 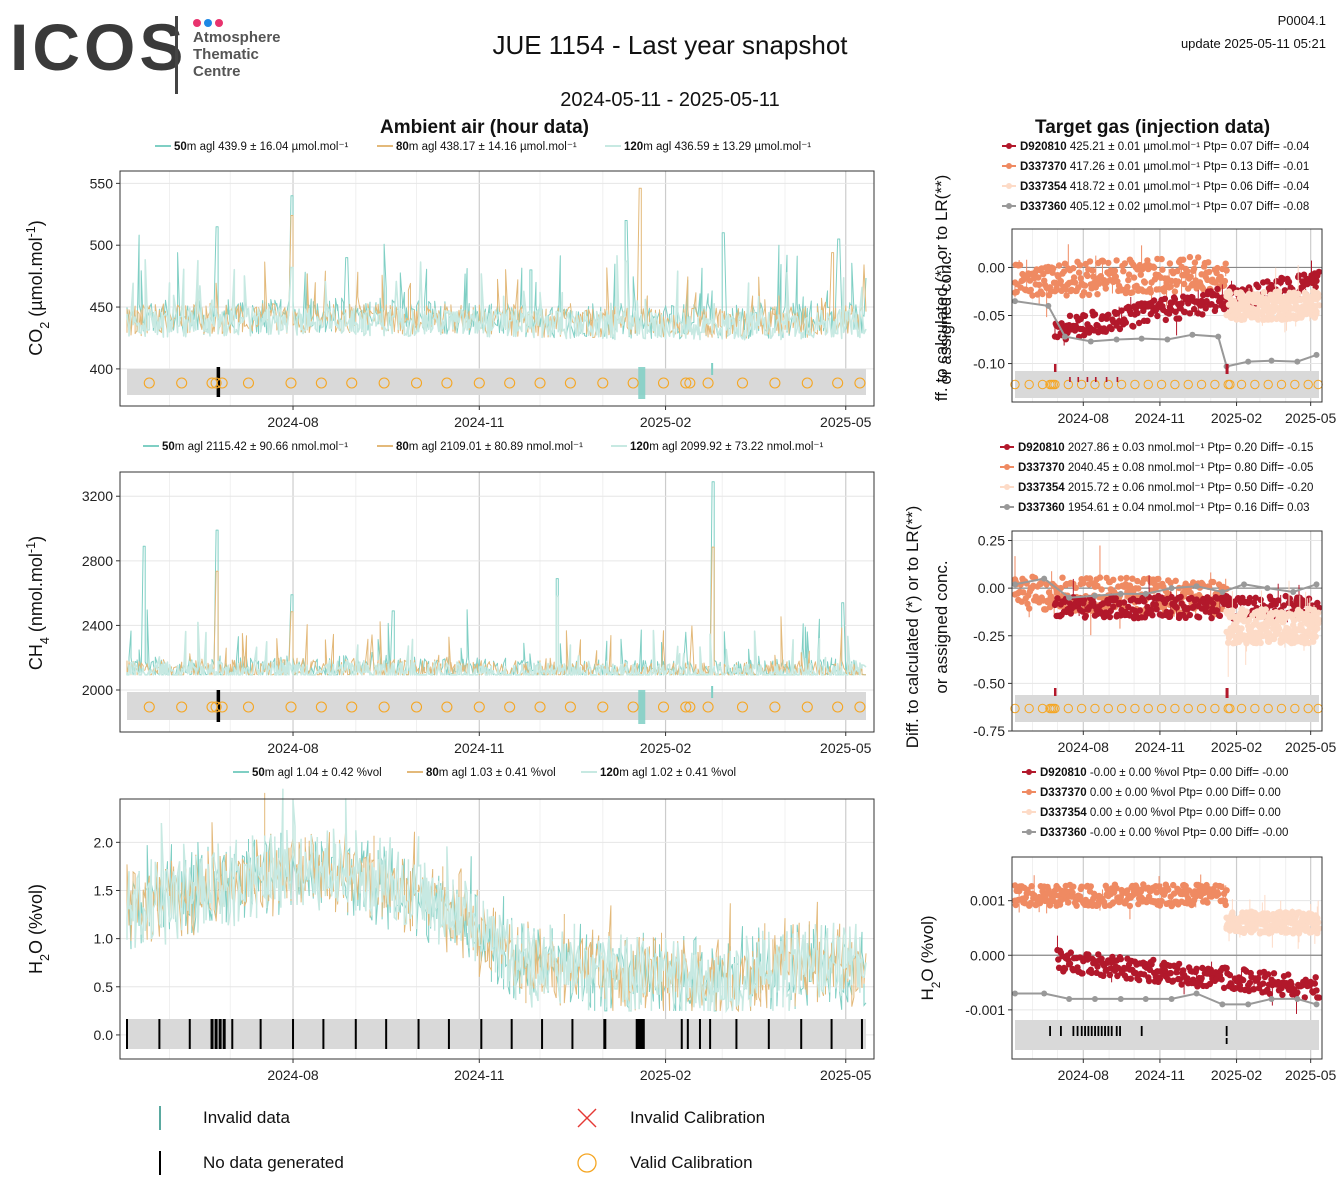 I want to click on logo-sub-line: Centre, so click(x=217, y=71).